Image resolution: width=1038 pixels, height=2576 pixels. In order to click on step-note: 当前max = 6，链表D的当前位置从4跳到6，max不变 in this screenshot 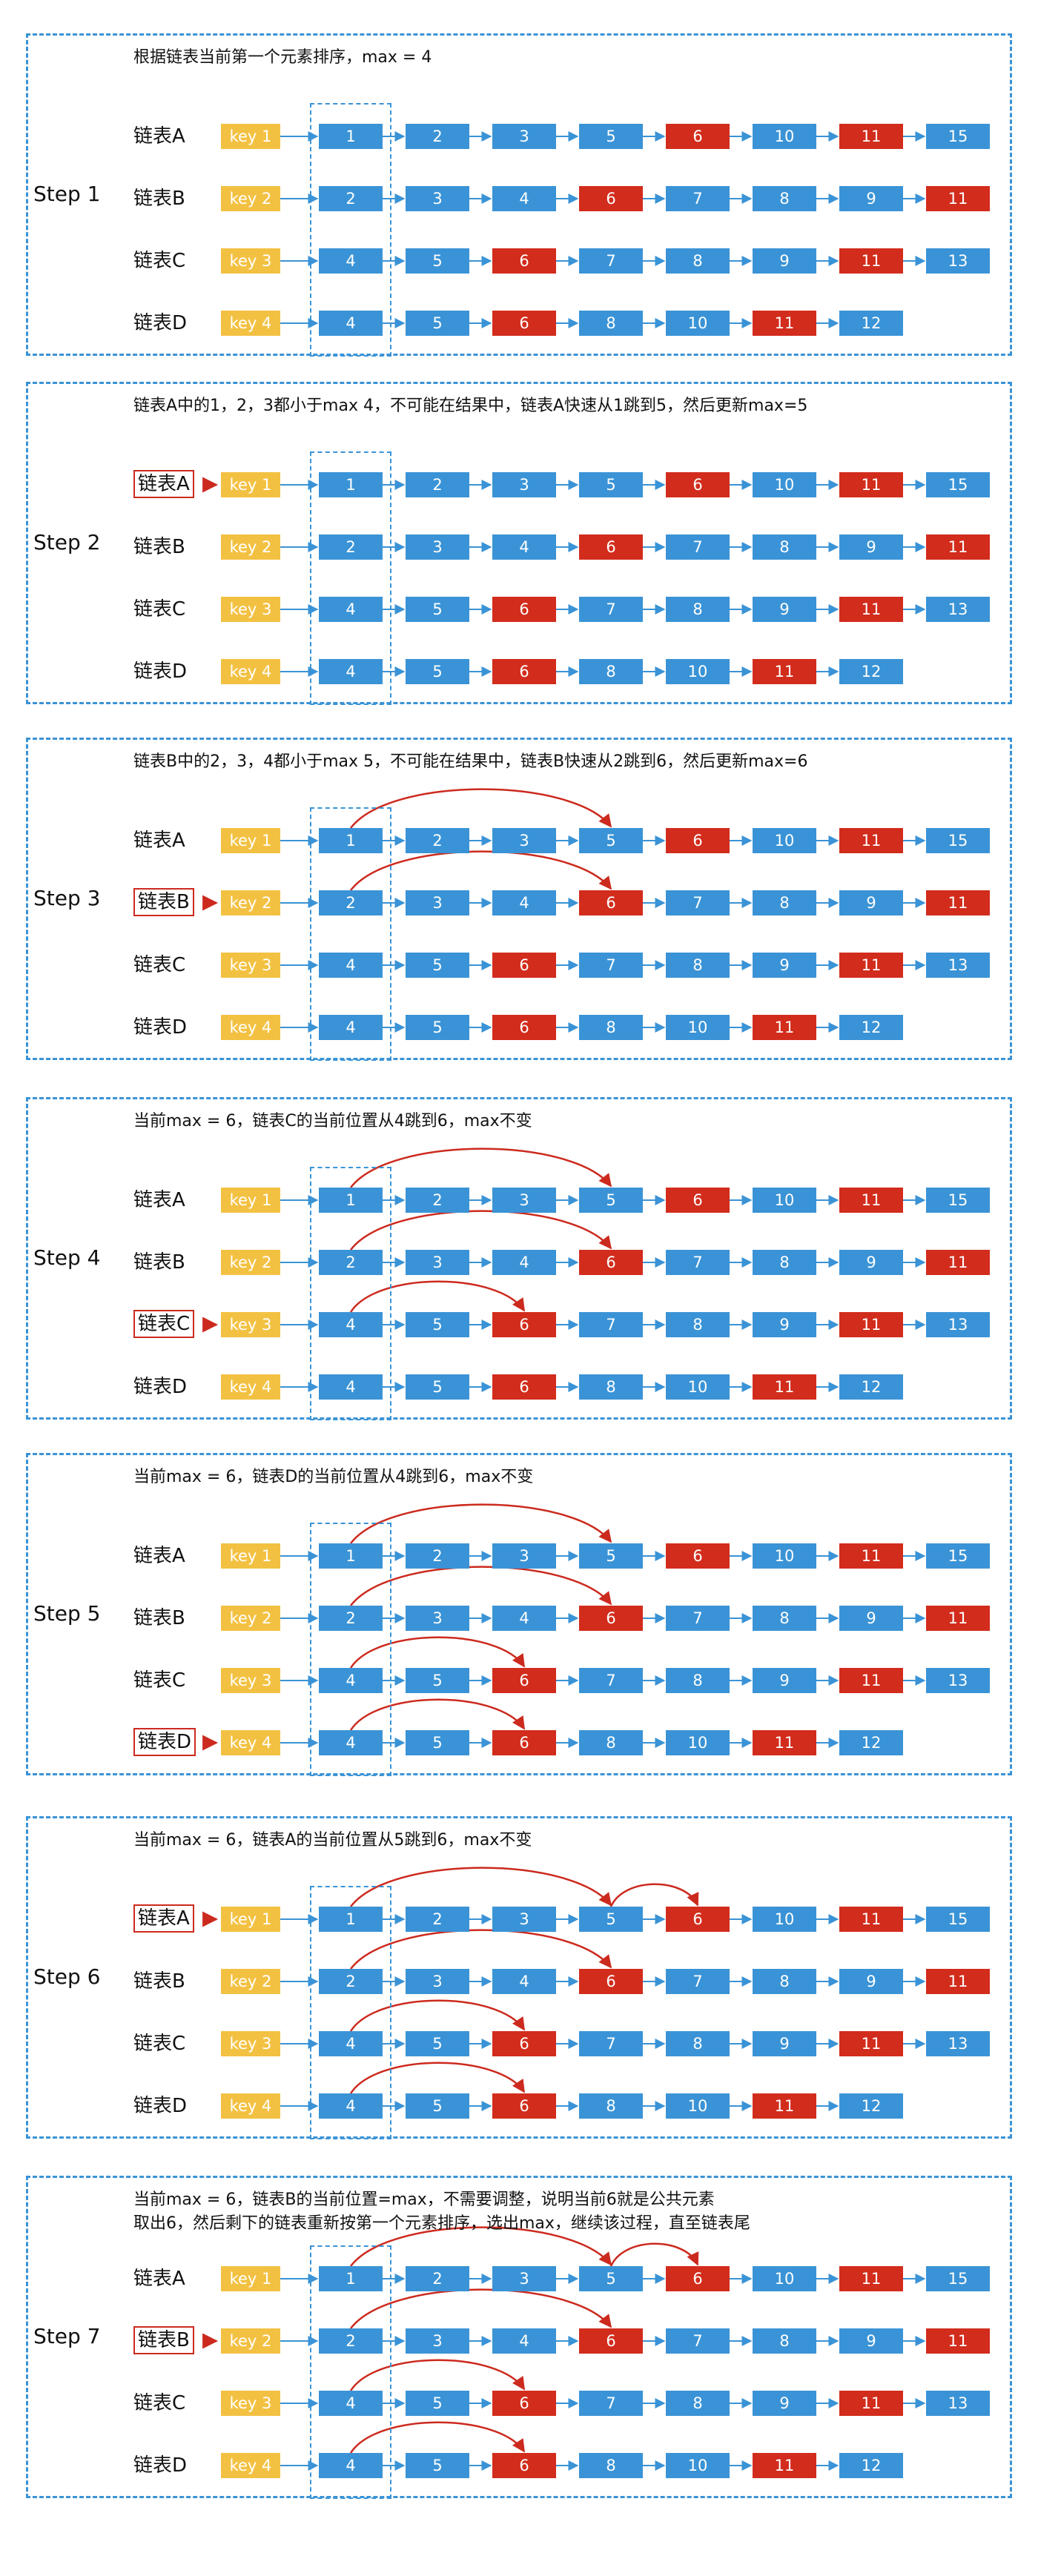, I will do `click(334, 1477)`.